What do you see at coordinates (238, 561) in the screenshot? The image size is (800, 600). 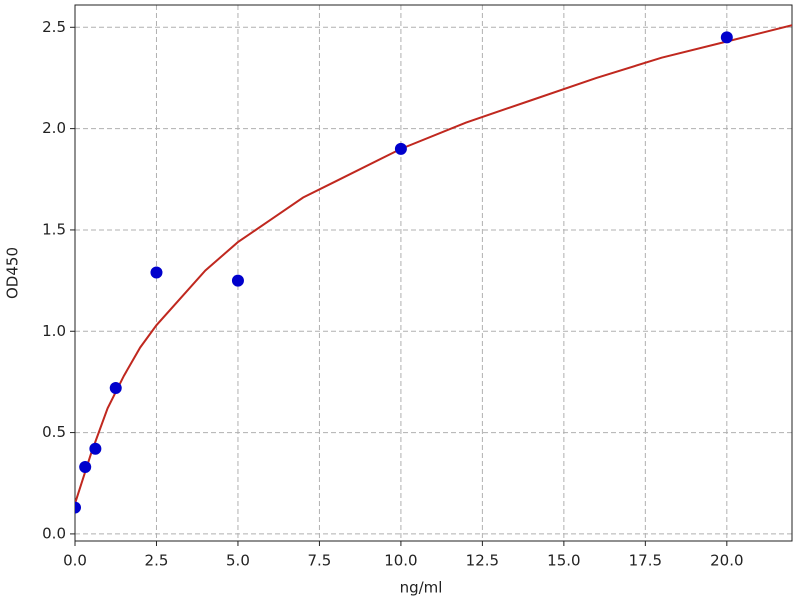 I see `x-tick-label: 5.0` at bounding box center [238, 561].